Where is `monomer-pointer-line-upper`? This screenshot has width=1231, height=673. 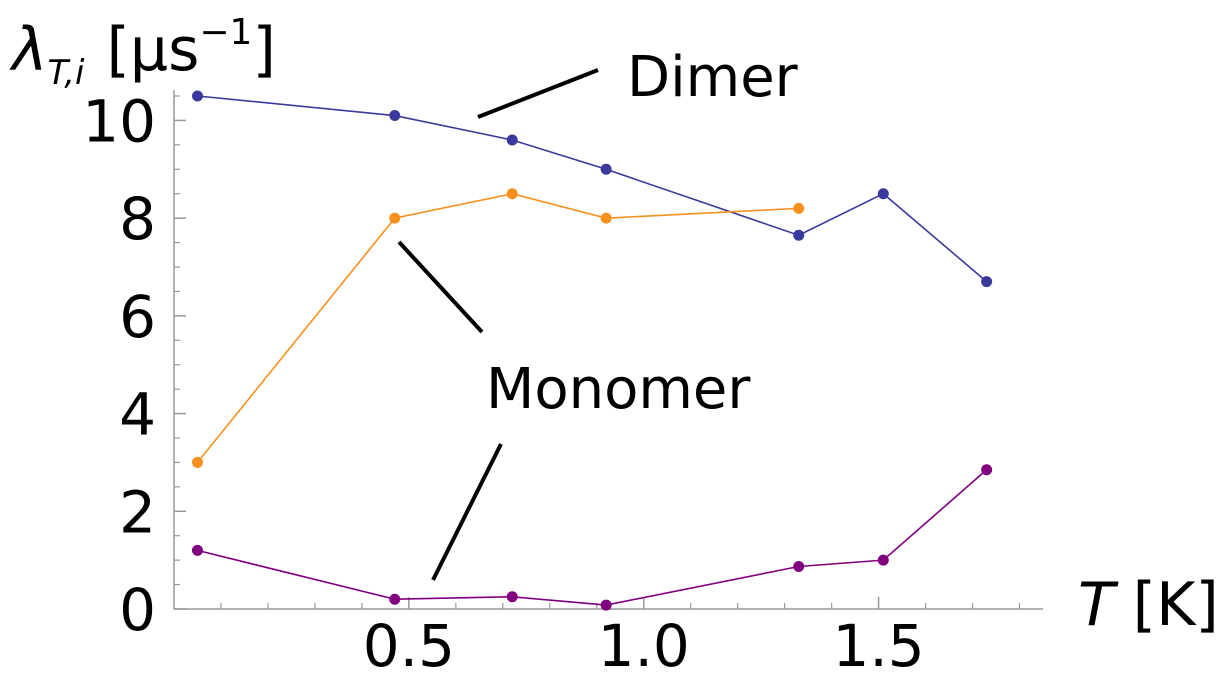 monomer-pointer-line-upper is located at coordinates (440, 287).